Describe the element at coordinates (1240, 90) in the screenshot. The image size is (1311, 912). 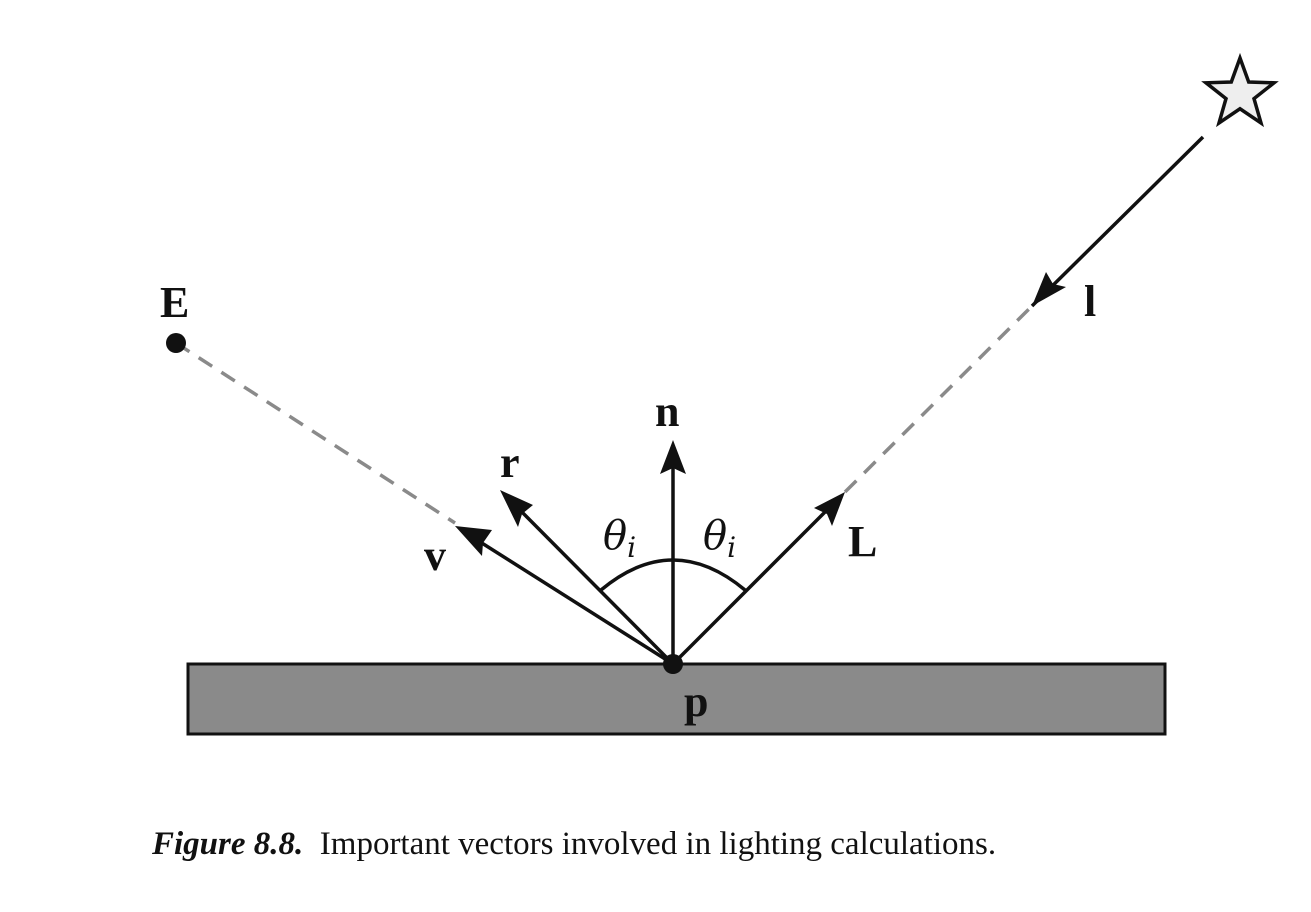
I see `light-source-star-icon` at that location.